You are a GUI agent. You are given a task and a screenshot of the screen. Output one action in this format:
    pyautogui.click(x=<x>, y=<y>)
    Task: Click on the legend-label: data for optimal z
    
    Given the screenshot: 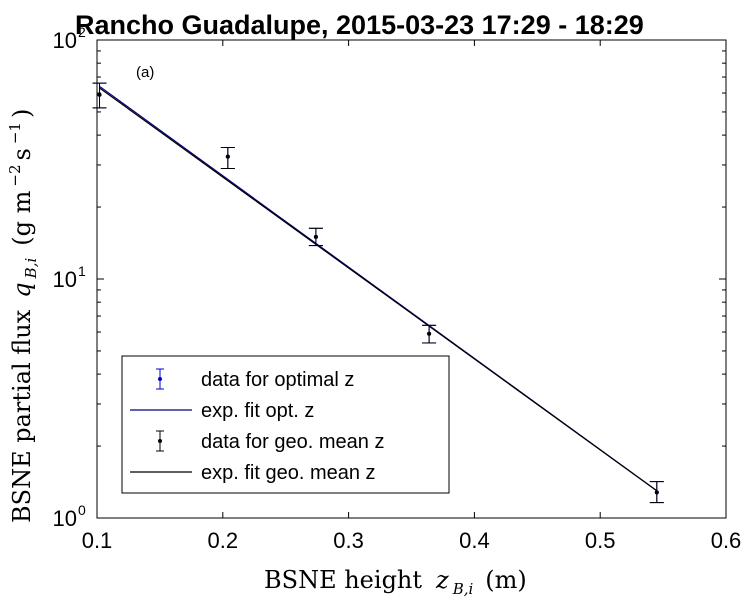 What is the action you would take?
    pyautogui.click(x=277, y=380)
    